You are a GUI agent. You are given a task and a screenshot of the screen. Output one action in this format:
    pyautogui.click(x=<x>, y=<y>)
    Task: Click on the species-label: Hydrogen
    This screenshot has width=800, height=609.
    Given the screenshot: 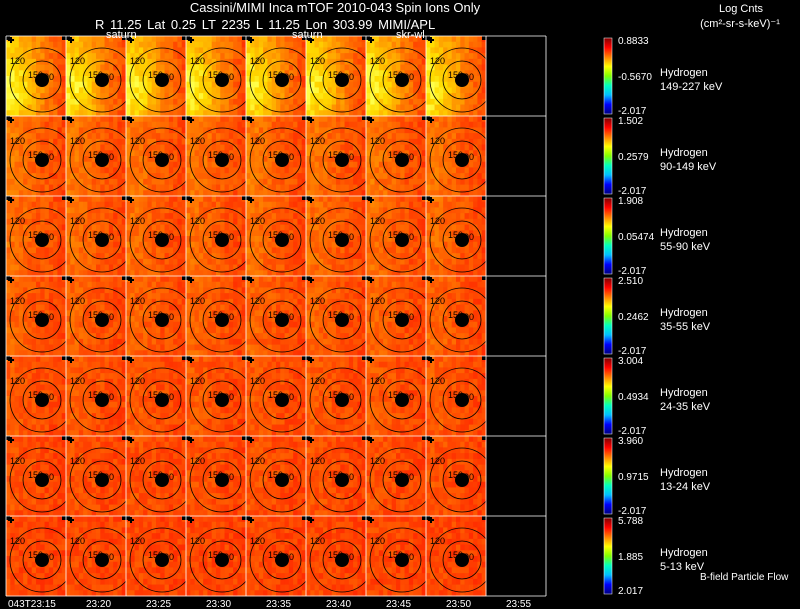 What is the action you would take?
    pyautogui.click(x=684, y=153)
    